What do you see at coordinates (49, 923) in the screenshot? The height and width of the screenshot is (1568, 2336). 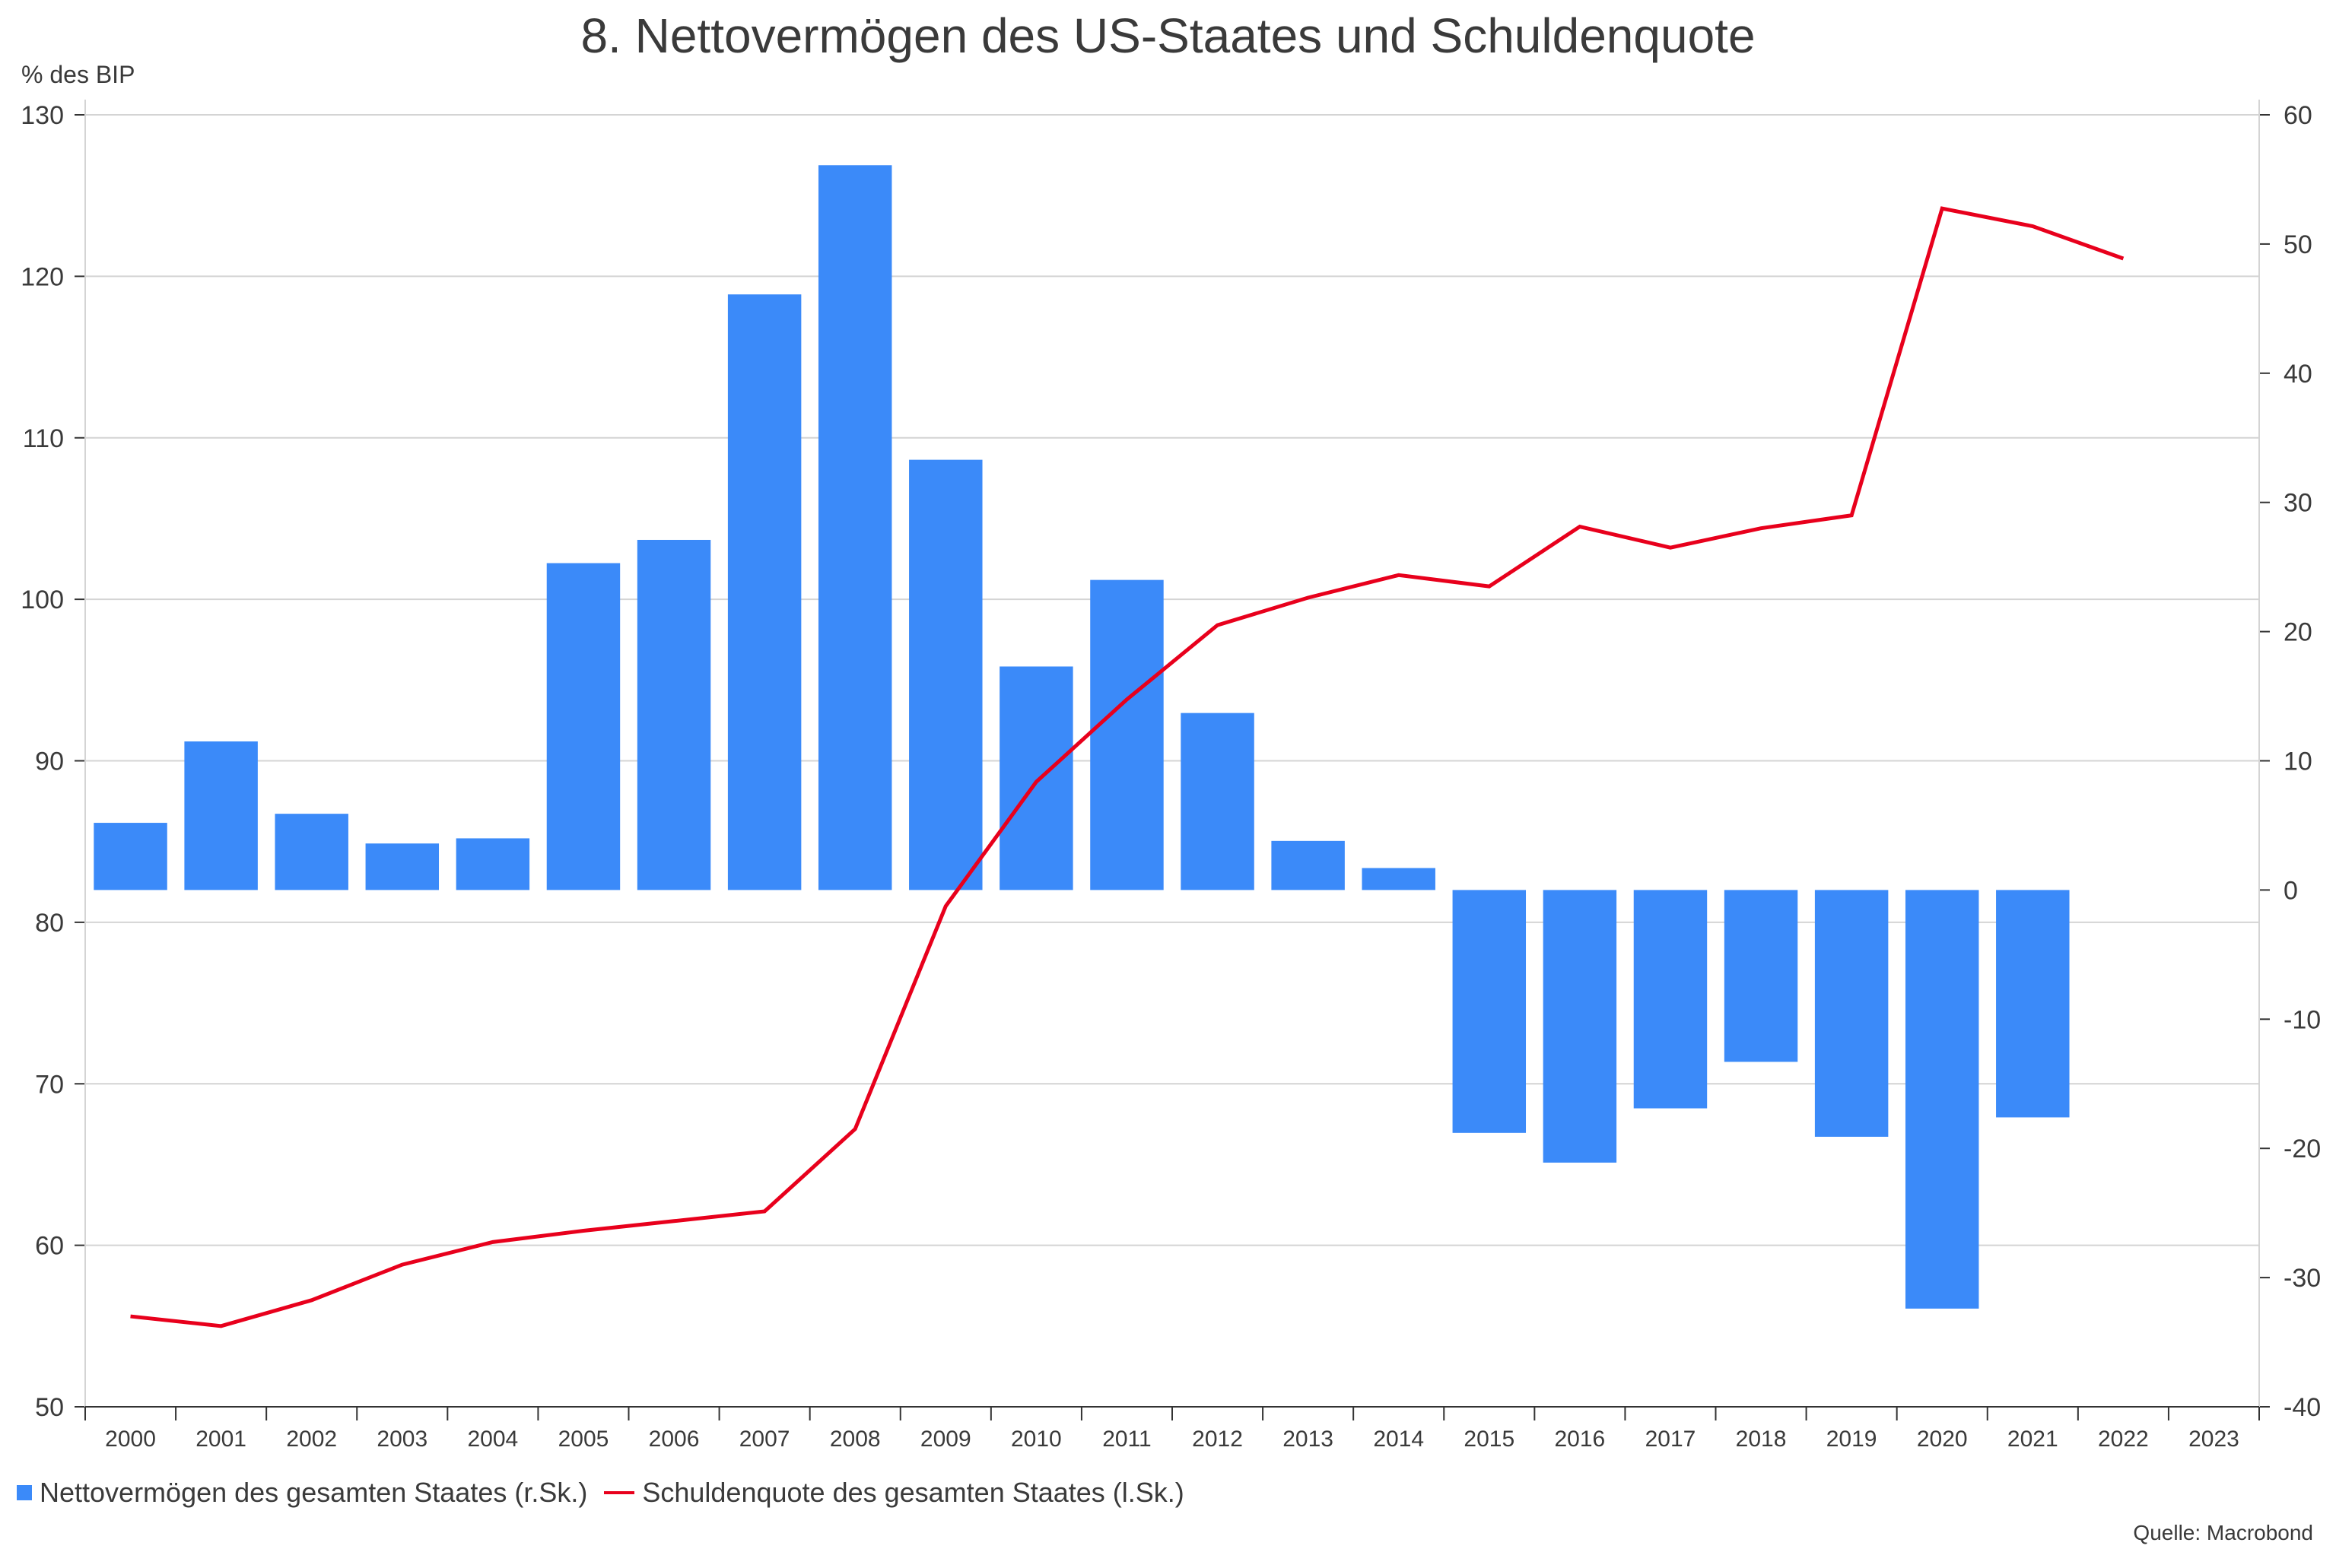 I see `y-tick-label-left: 80` at bounding box center [49, 923].